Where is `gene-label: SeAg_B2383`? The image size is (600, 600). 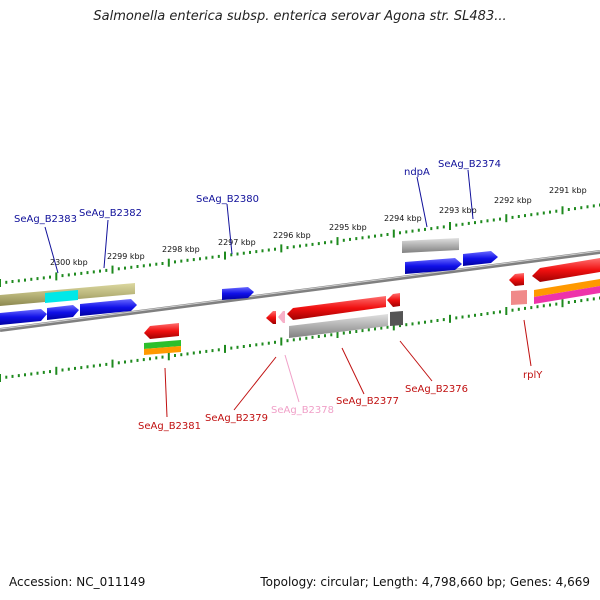 gene-label: SeAg_B2383 is located at coordinates (45, 219).